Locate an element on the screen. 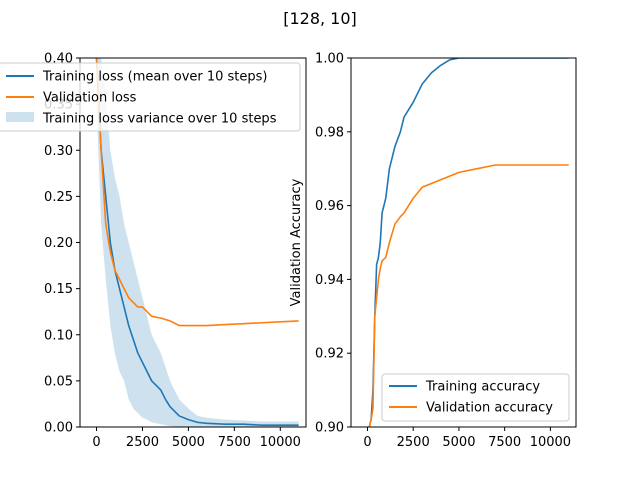 The height and width of the screenshot is (480, 640). y-tick-label: 0.94 is located at coordinates (329, 280).